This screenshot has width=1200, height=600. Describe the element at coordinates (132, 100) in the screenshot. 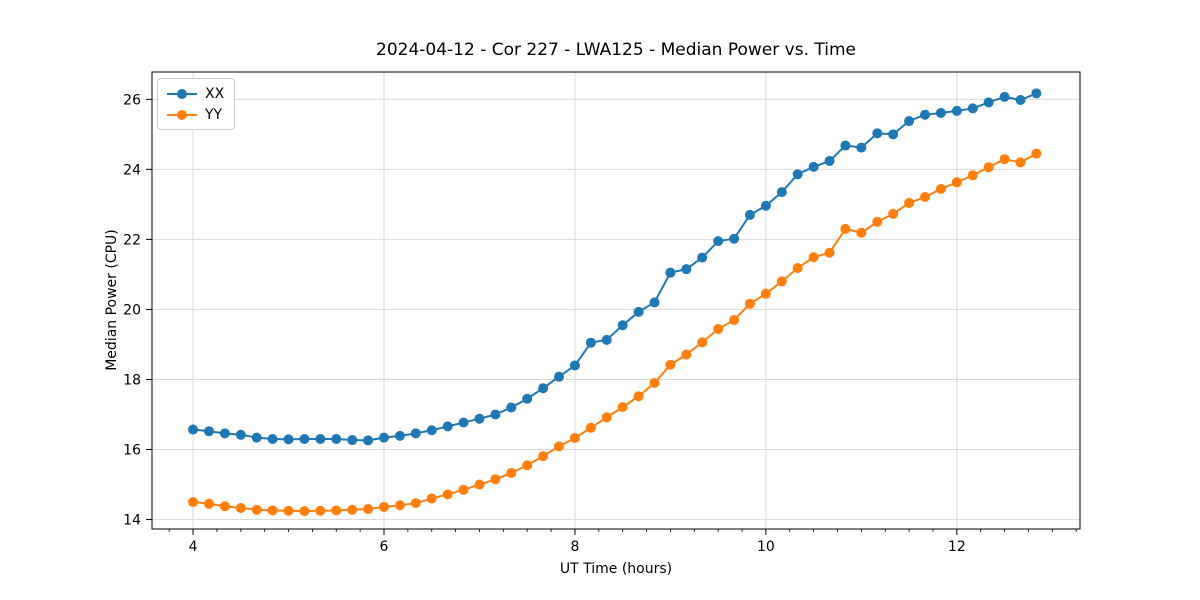

I see `y-tick-label: 26` at that location.